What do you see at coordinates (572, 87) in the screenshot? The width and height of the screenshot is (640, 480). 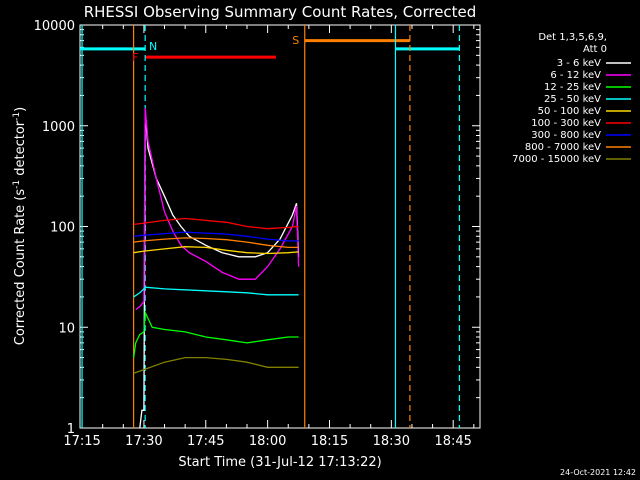 I see `legend-label: 12 - 25 keV` at bounding box center [572, 87].